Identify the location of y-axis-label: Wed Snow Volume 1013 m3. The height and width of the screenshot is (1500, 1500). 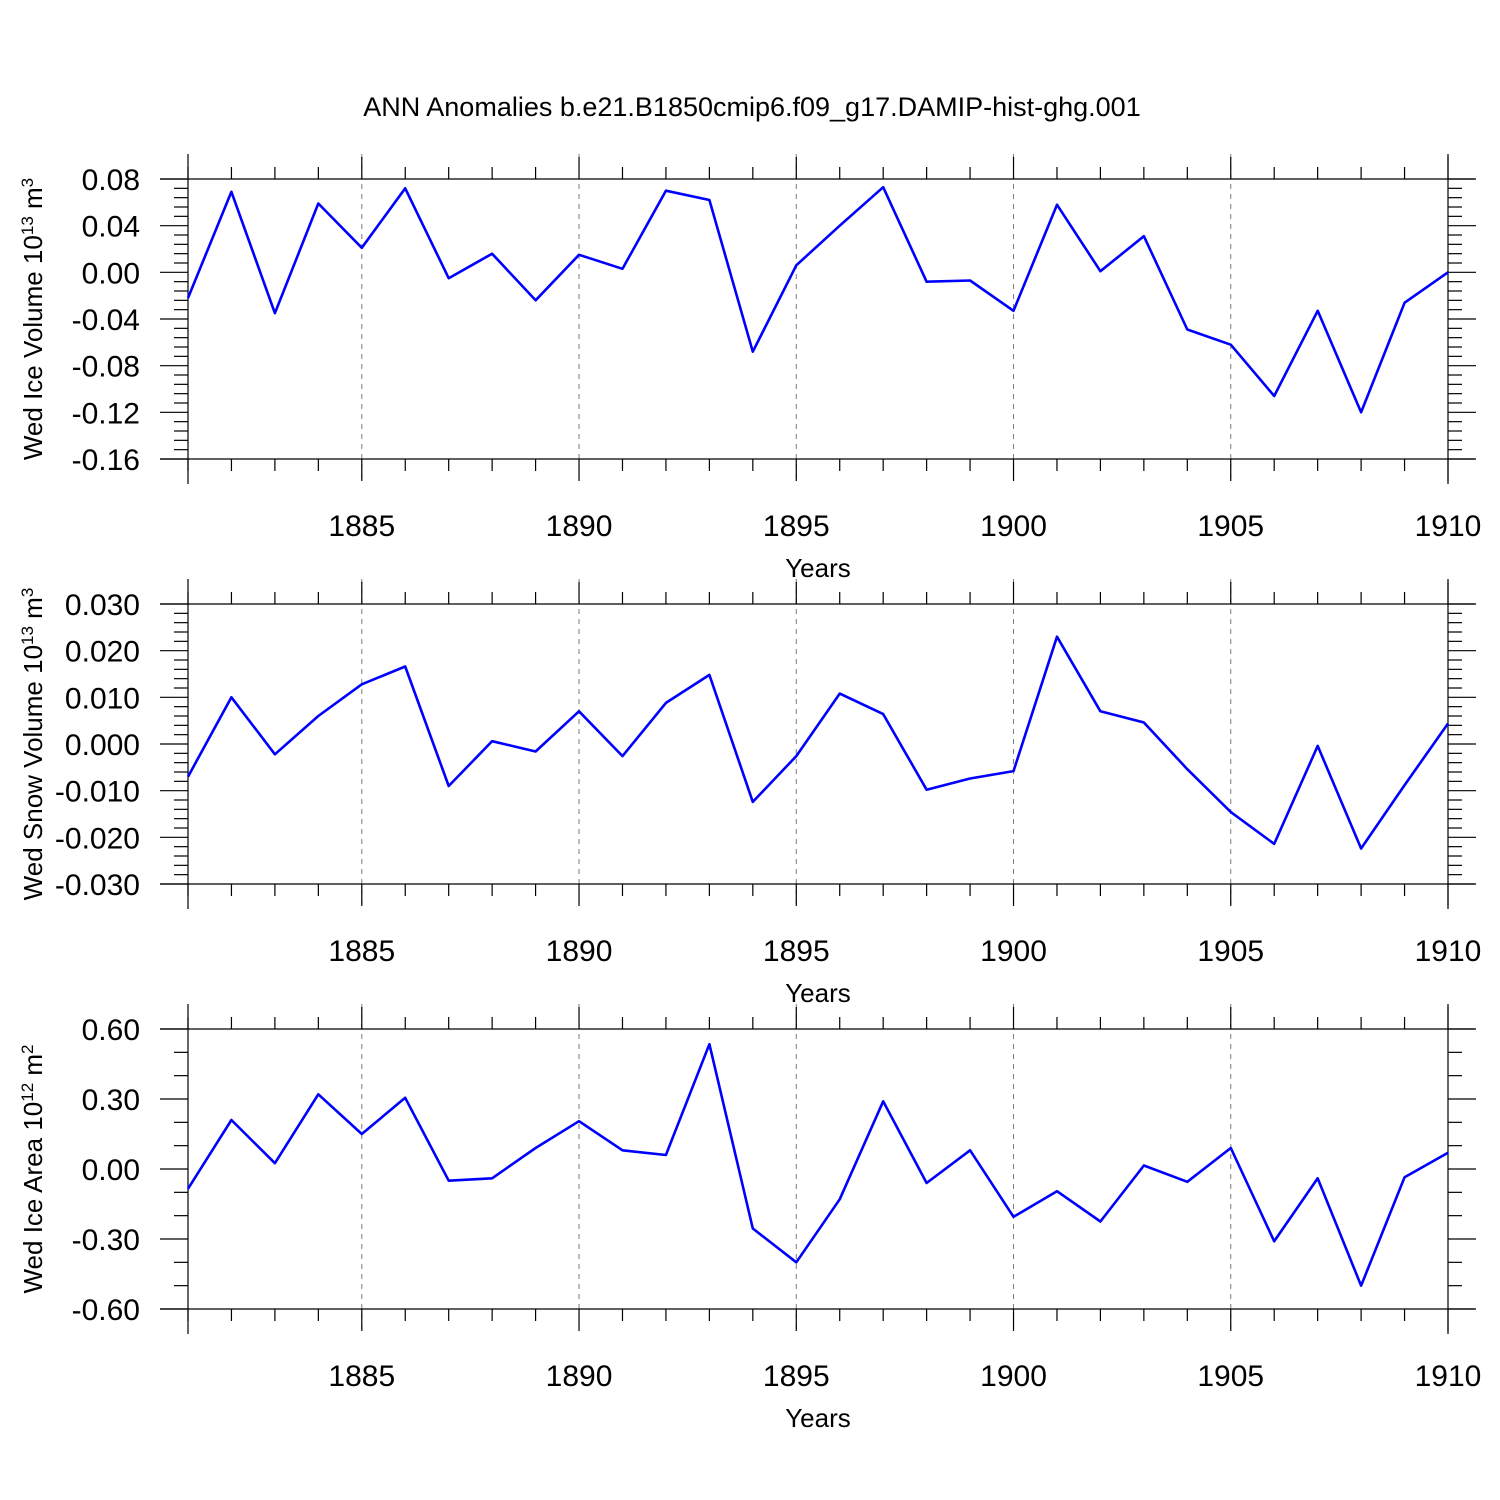
(33, 744).